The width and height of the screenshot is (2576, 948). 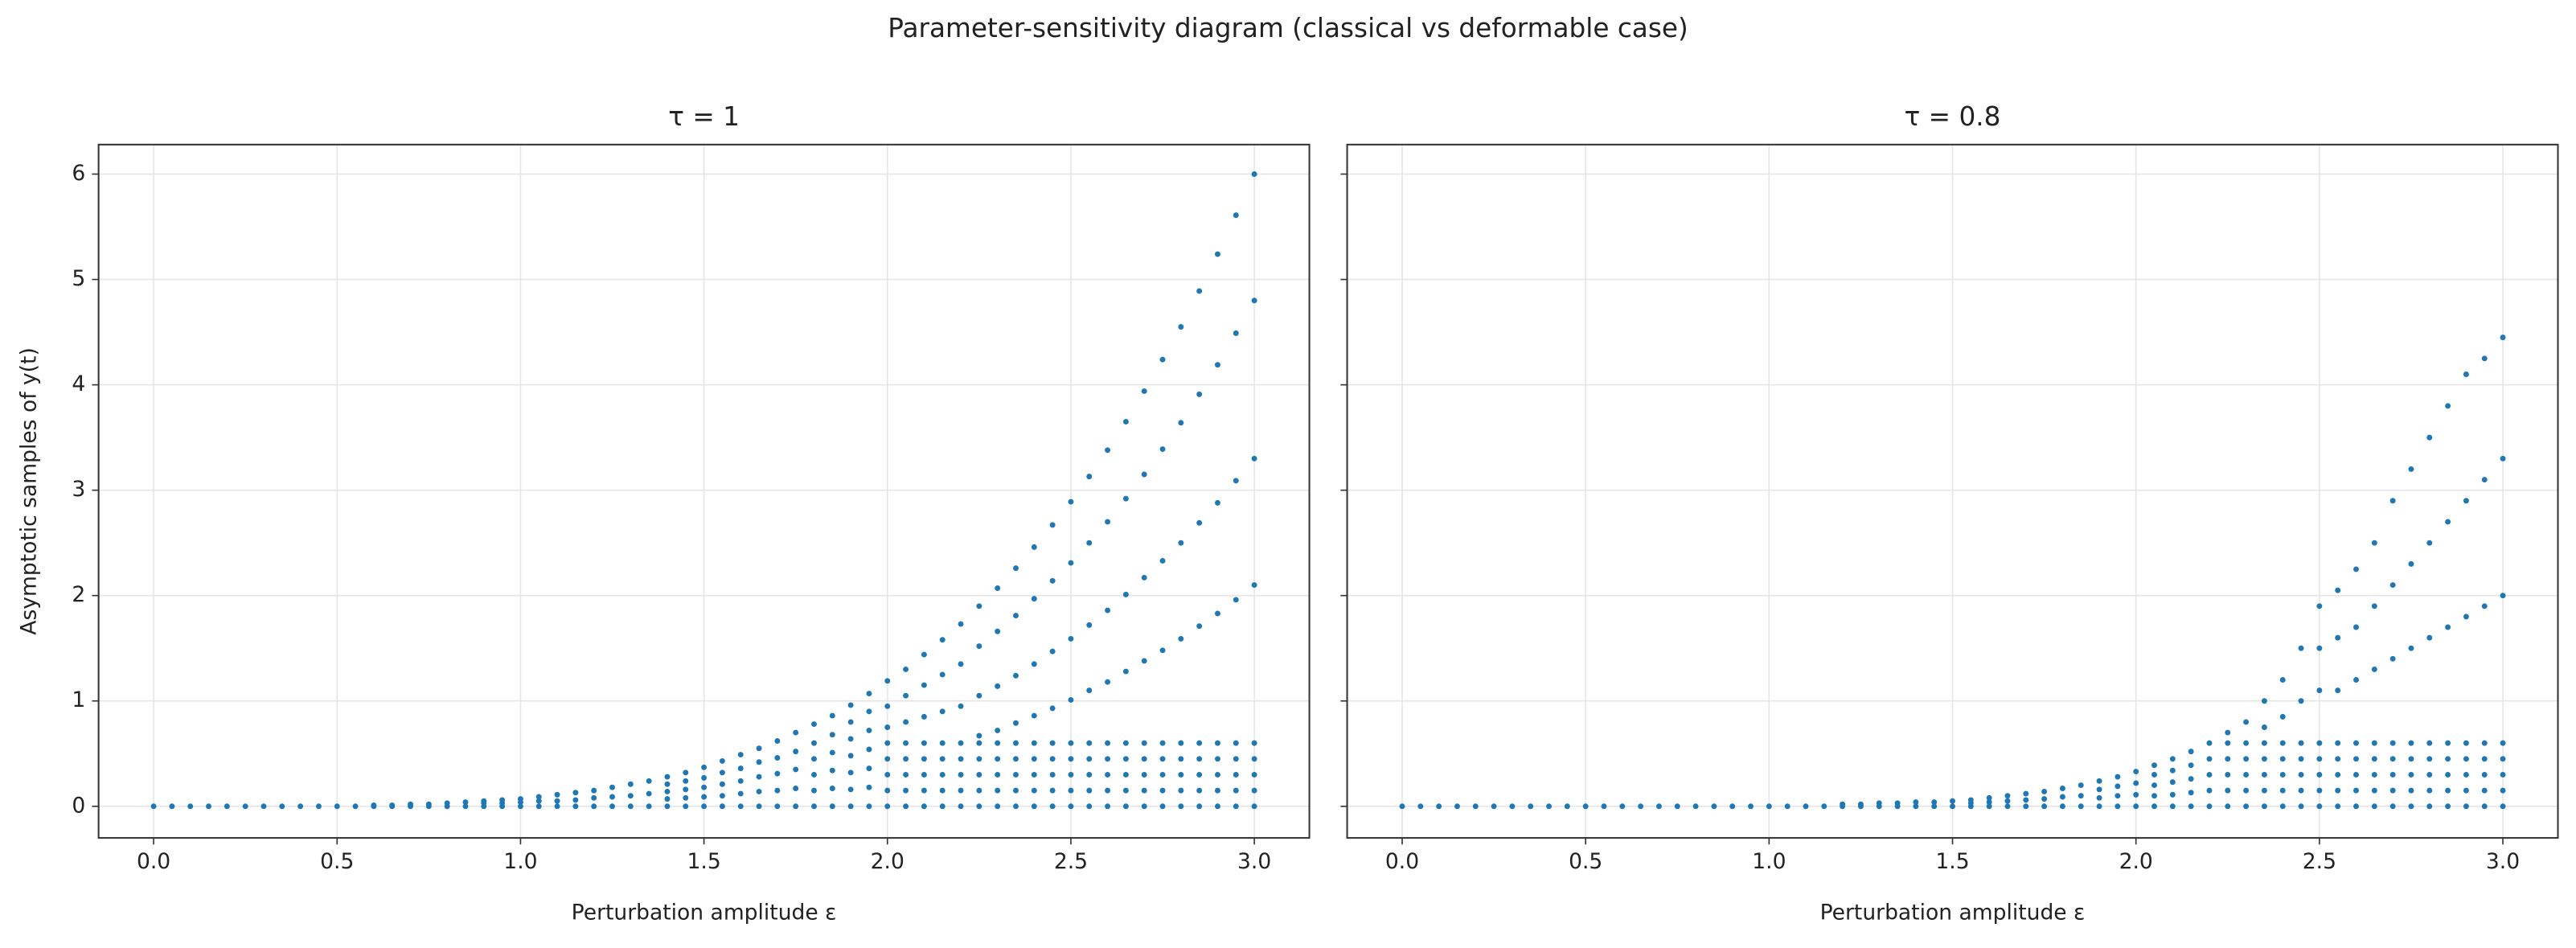 What do you see at coordinates (2503, 861) in the screenshot?
I see `x-tick-label: 3.0` at bounding box center [2503, 861].